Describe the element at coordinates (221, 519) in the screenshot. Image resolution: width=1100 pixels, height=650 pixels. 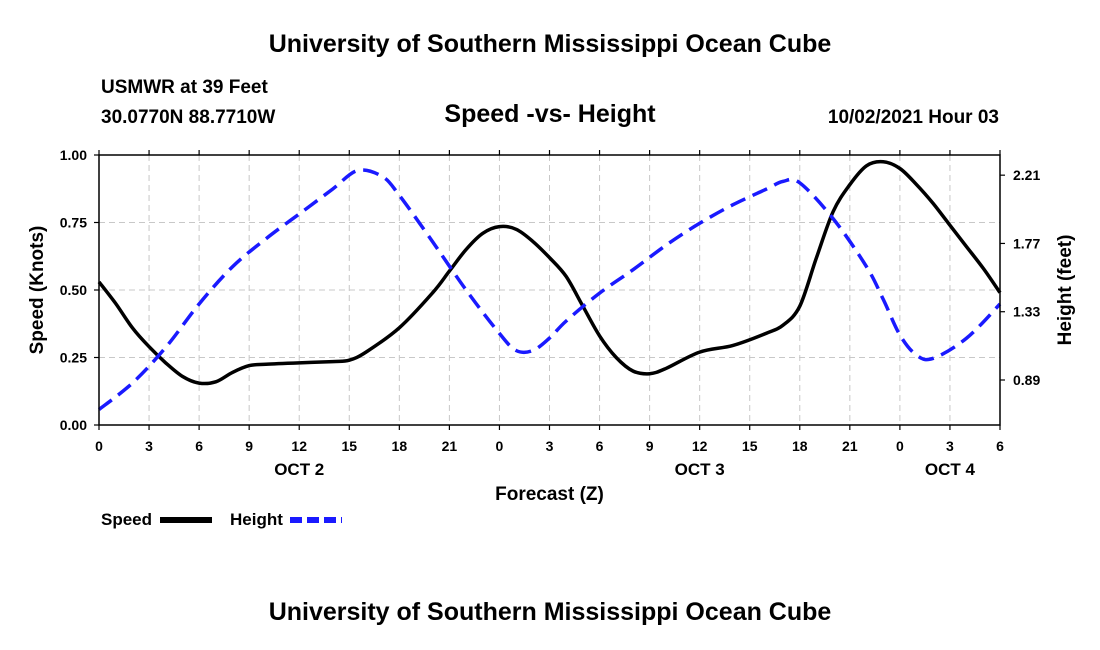
I see `legend: Speed Height` at that location.